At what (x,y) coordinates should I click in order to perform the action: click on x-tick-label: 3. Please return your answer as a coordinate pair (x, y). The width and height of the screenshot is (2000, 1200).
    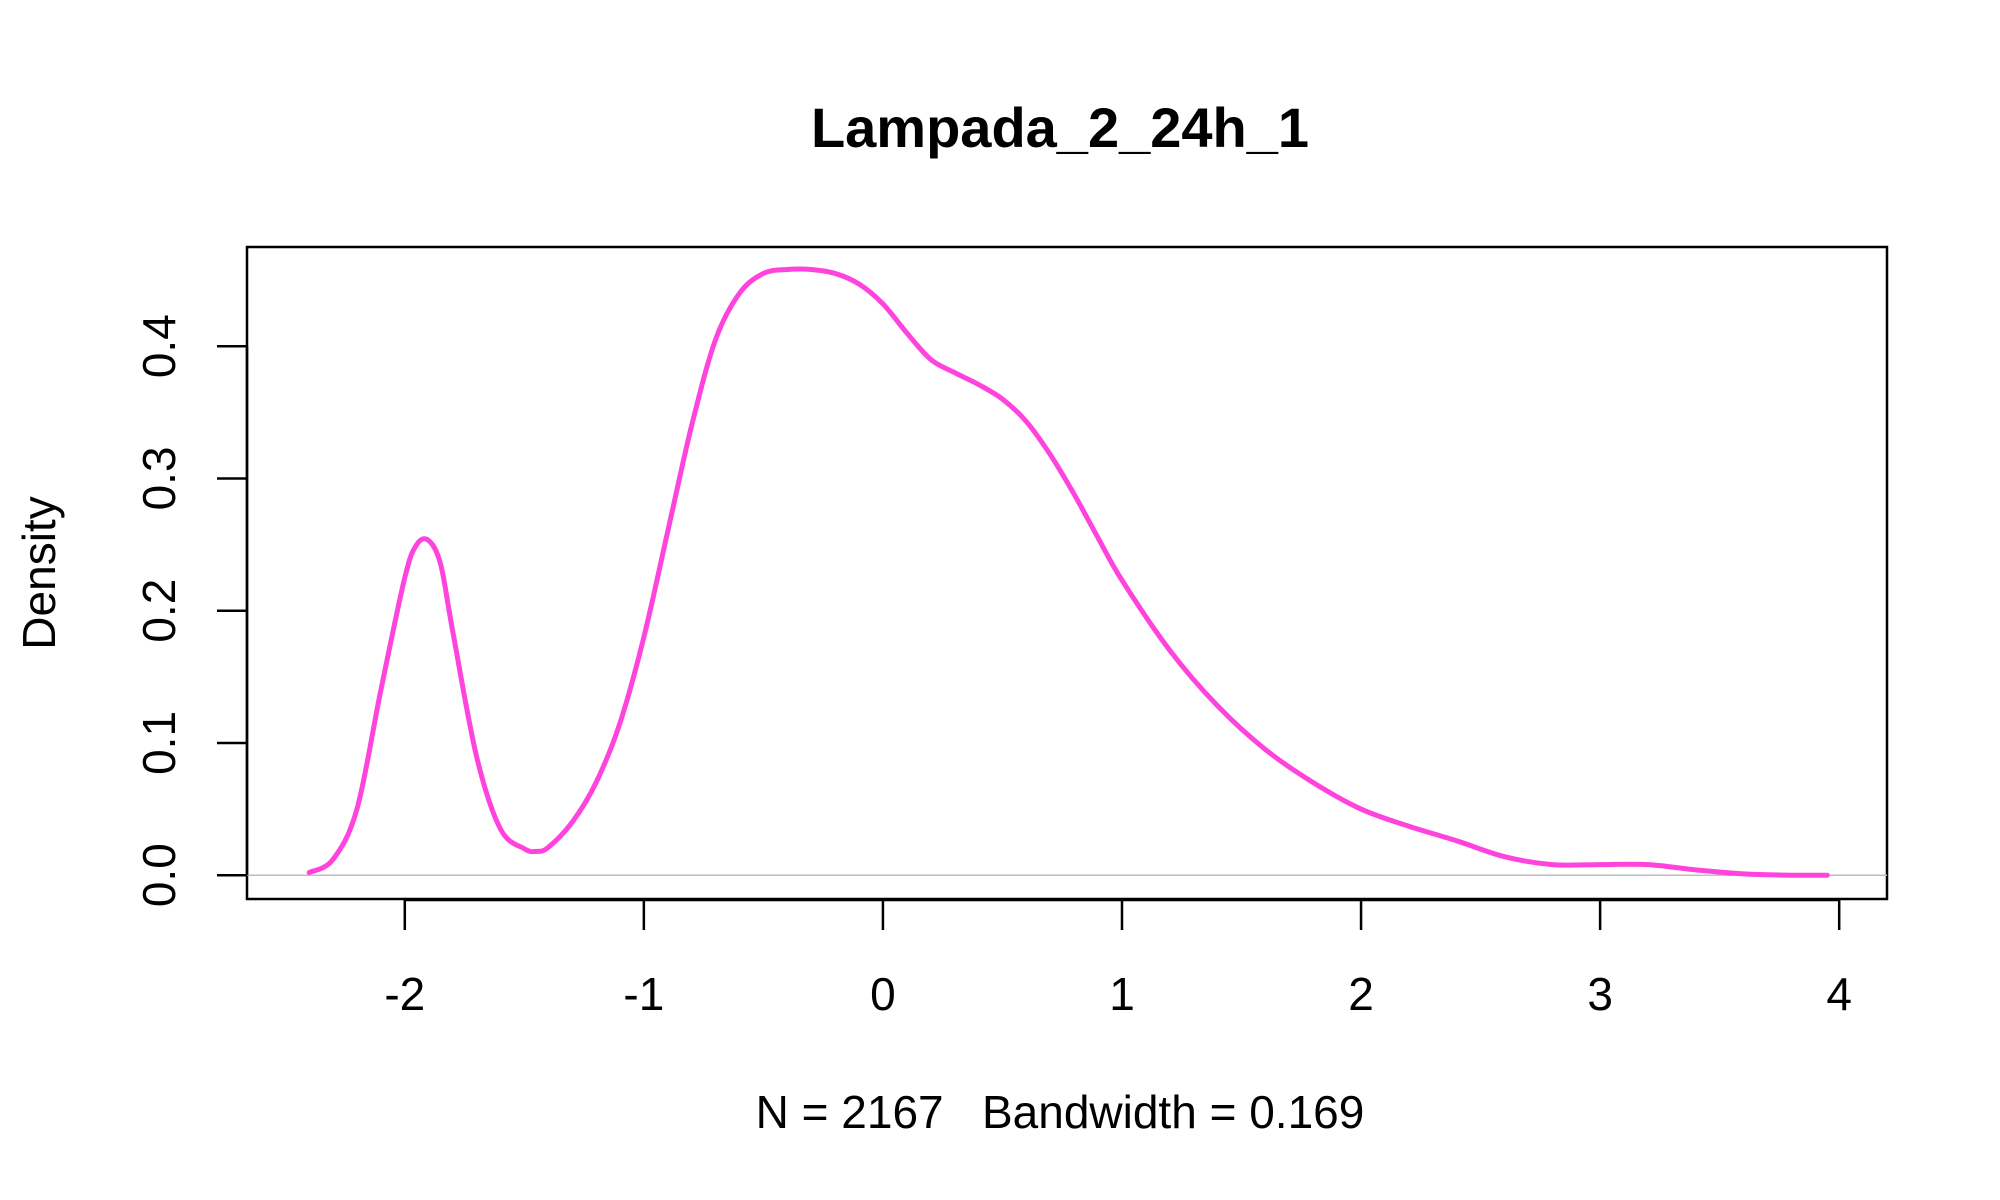
    Looking at the image, I should click on (1600, 994).